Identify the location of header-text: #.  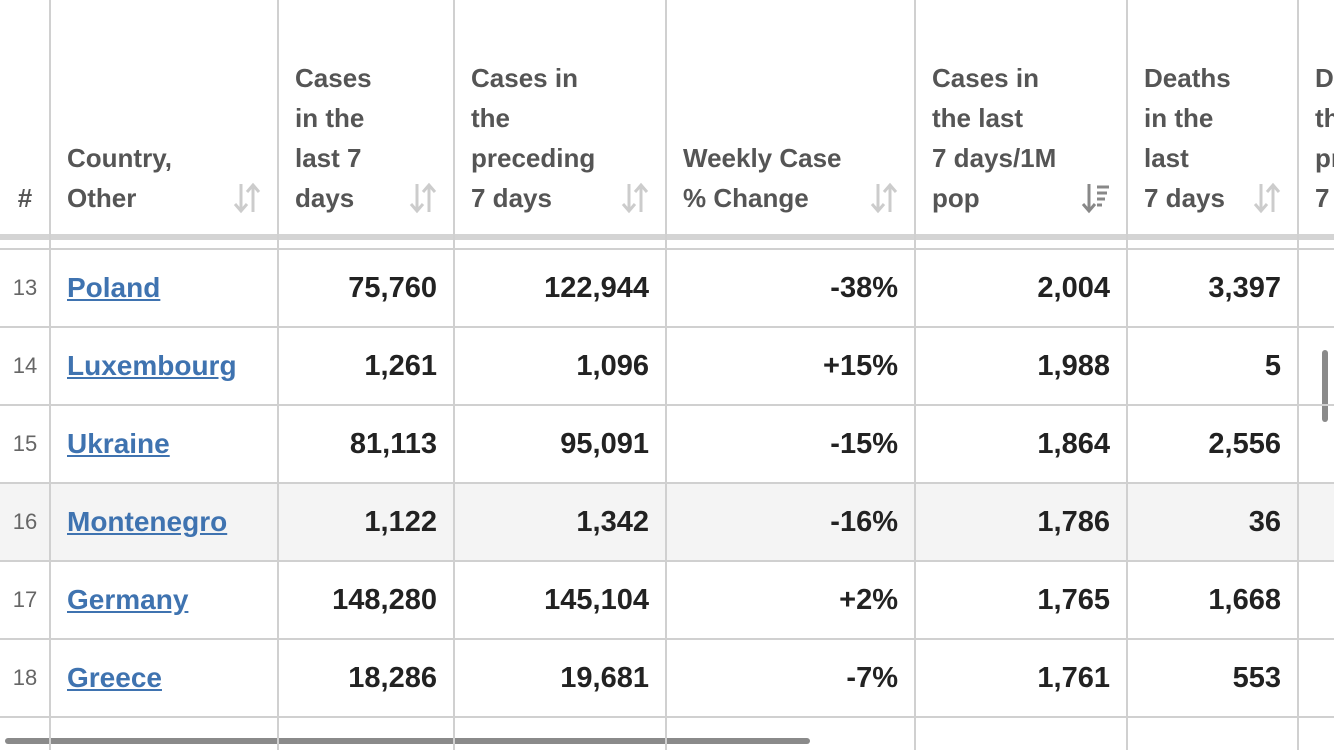
(25, 198).